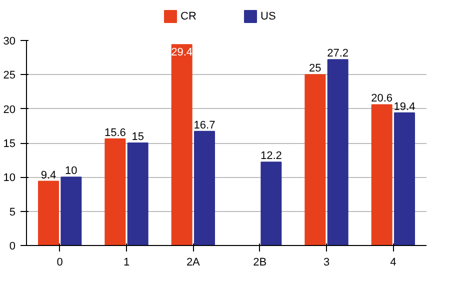  What do you see at coordinates (271, 156) in the screenshot?
I see `data-label: 12.2` at bounding box center [271, 156].